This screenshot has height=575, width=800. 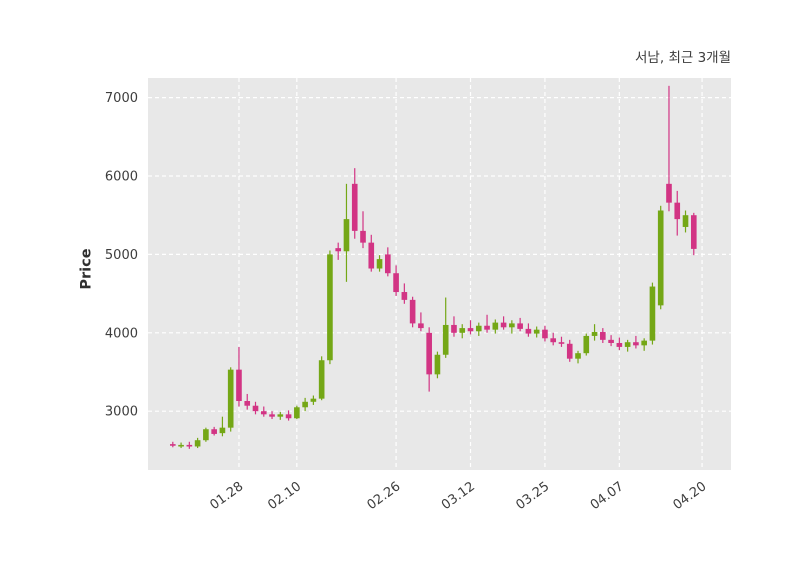 What do you see at coordinates (384, 496) in the screenshot?
I see `x-tick-label: 02.26` at bounding box center [384, 496].